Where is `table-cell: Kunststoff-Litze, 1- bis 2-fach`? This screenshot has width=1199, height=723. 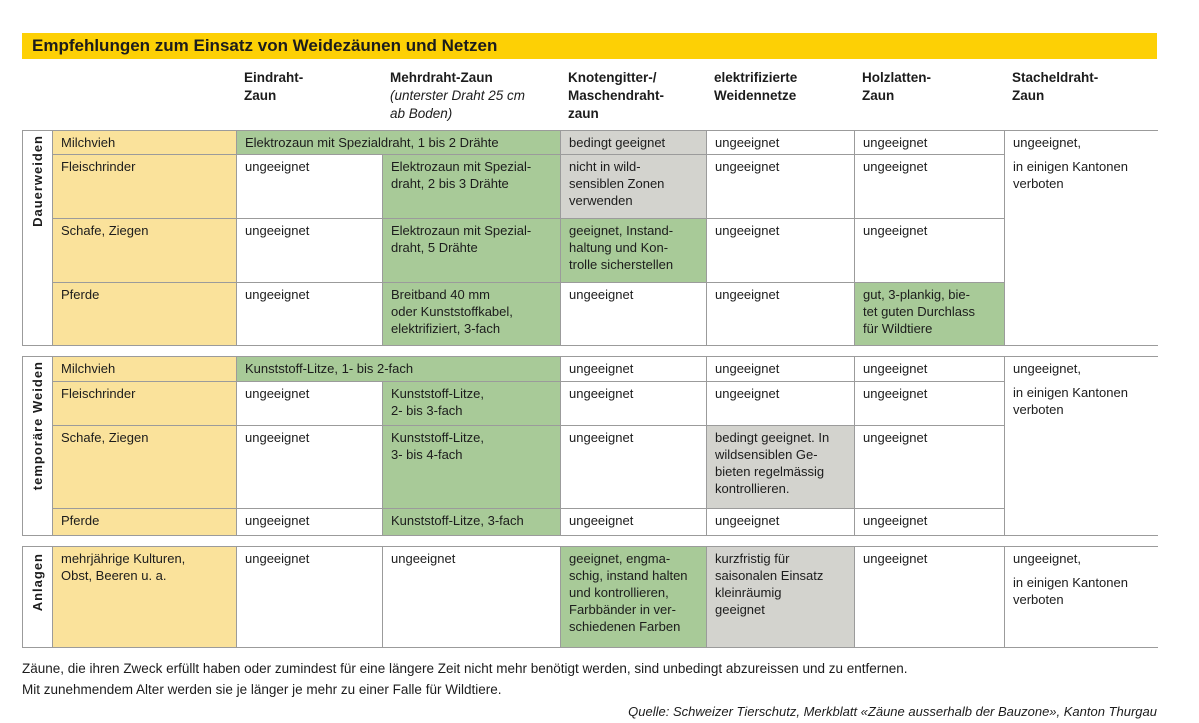
table-cell: Kunststoff-Litze, 1- bis 2-fach is located at coordinates (398, 368).